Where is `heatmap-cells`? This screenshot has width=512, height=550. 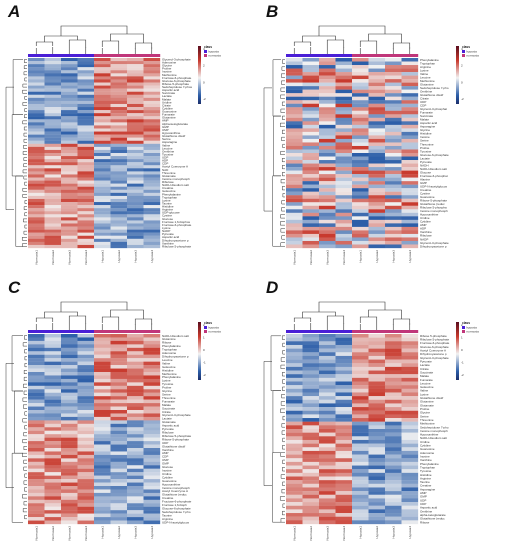
heatmap-cells is located at coordinates (94, 153).